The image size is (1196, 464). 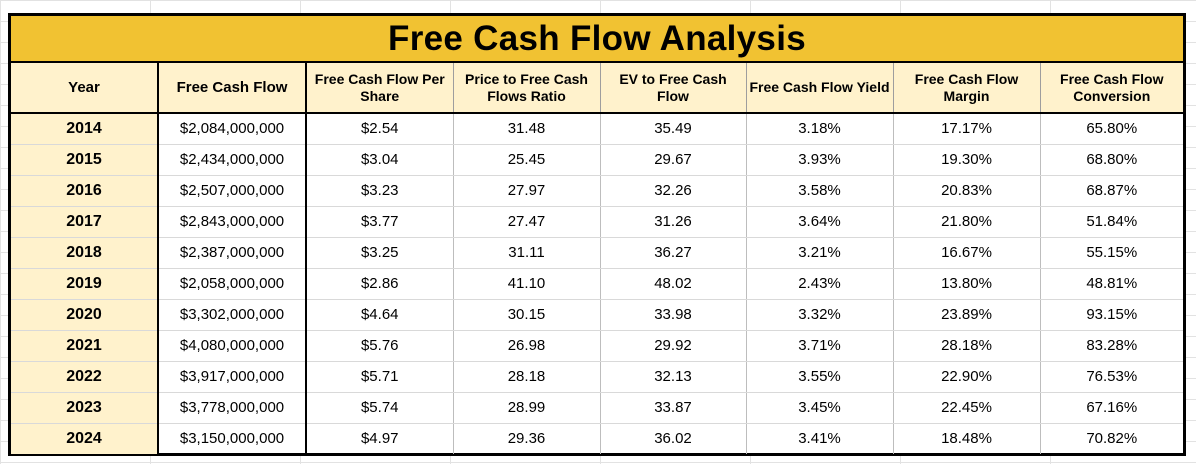 I want to click on fcf-conversion-cell: 51.84%, so click(x=1111, y=222).